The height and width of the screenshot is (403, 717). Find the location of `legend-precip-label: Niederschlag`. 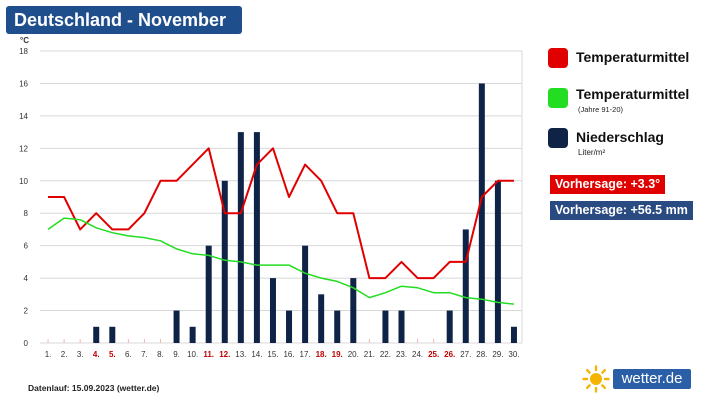

legend-precip-label: Niederschlag is located at coordinates (620, 137).